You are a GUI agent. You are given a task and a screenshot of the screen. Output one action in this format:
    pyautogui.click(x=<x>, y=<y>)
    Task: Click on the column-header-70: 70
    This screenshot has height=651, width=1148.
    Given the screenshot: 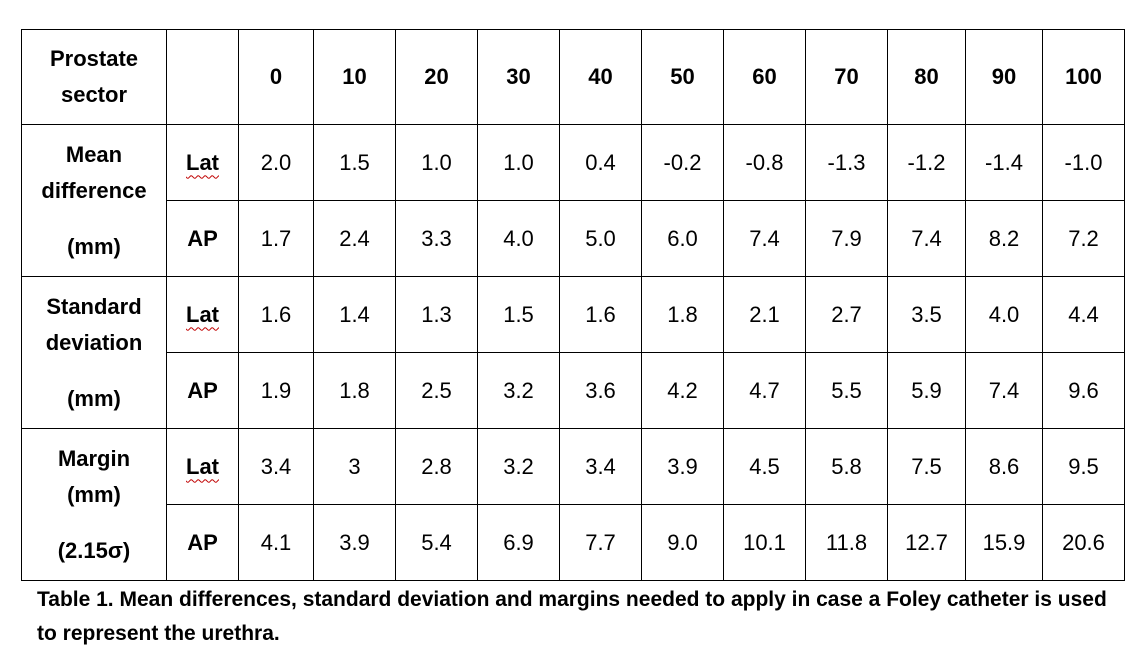 What is the action you would take?
    pyautogui.click(x=846, y=77)
    